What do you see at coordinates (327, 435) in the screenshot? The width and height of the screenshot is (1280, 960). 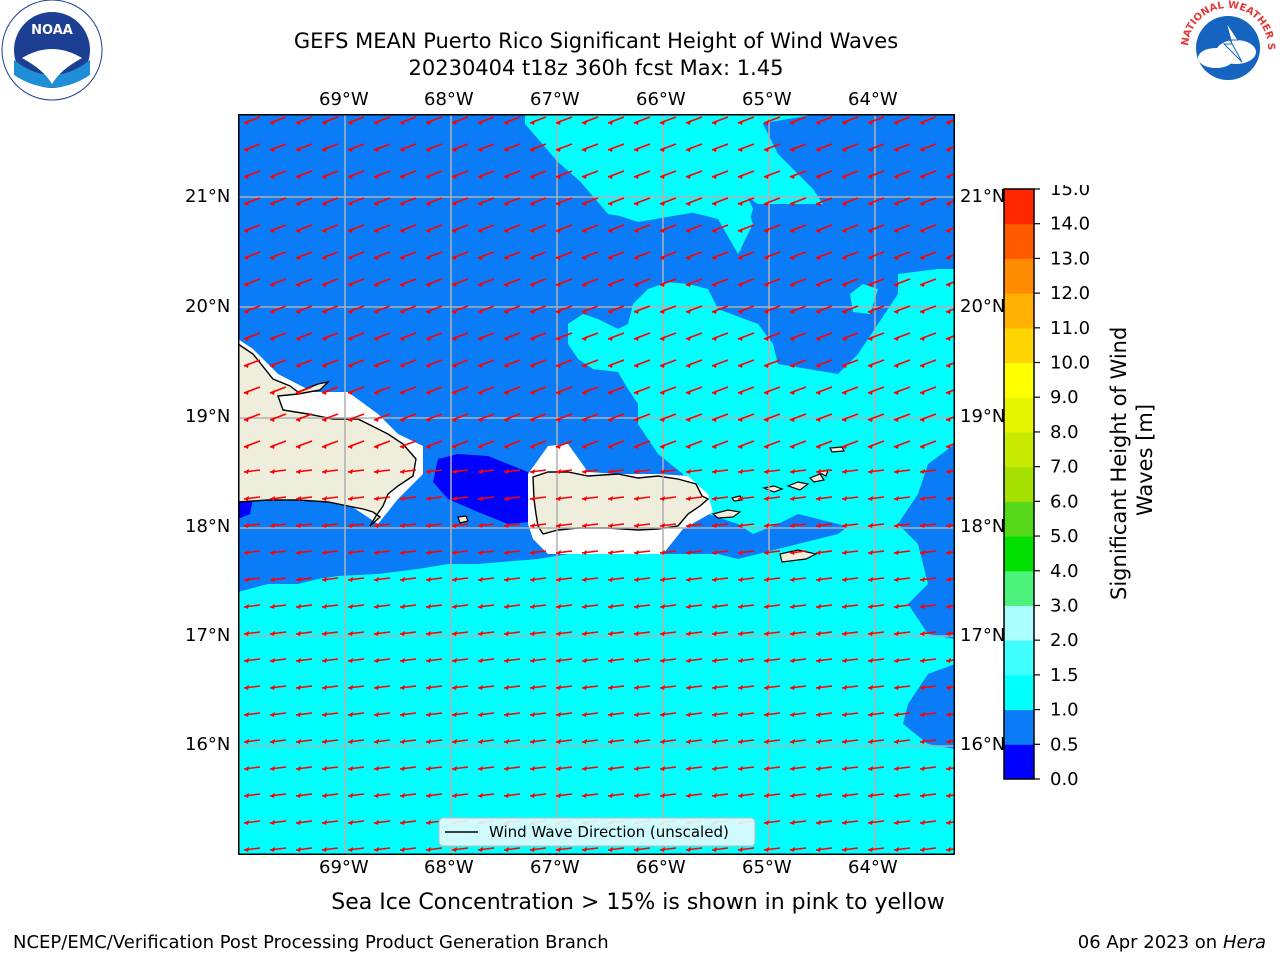 I see `land-hispaniola` at bounding box center [327, 435].